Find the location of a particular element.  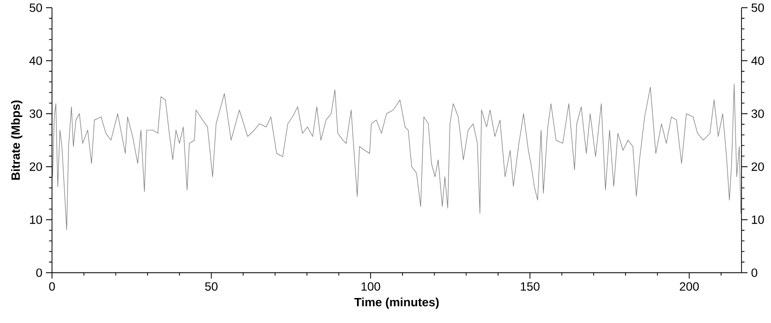

x-tick-label: 50 is located at coordinates (211, 286).